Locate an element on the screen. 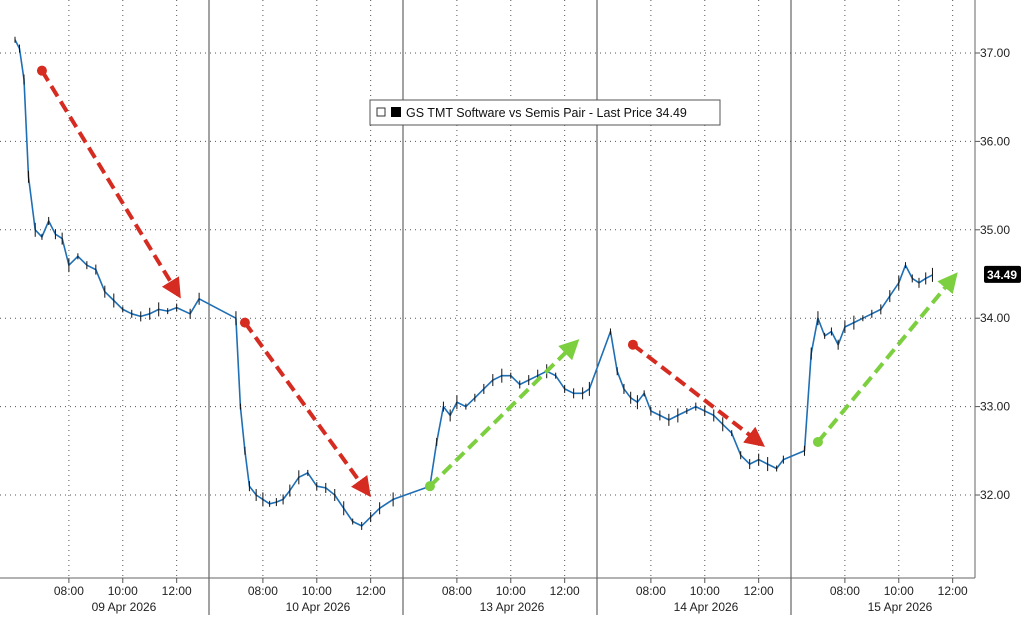  legend-box is located at coordinates (545, 112).